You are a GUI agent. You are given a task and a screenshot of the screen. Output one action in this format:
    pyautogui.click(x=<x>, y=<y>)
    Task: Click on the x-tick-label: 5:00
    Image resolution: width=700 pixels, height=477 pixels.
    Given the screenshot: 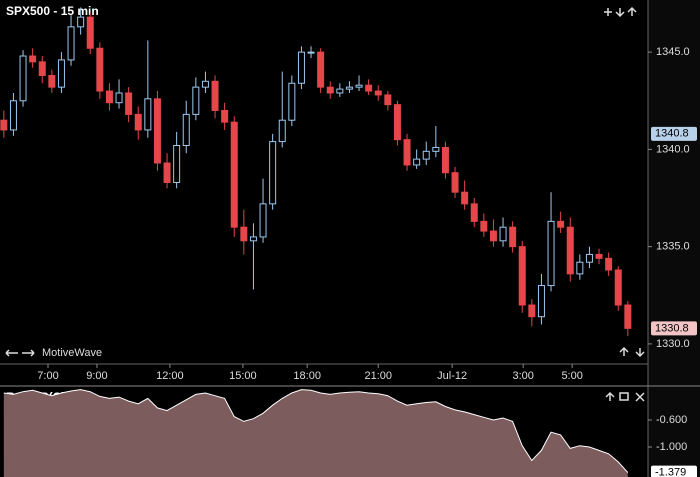 What is the action you would take?
    pyautogui.click(x=571, y=376)
    